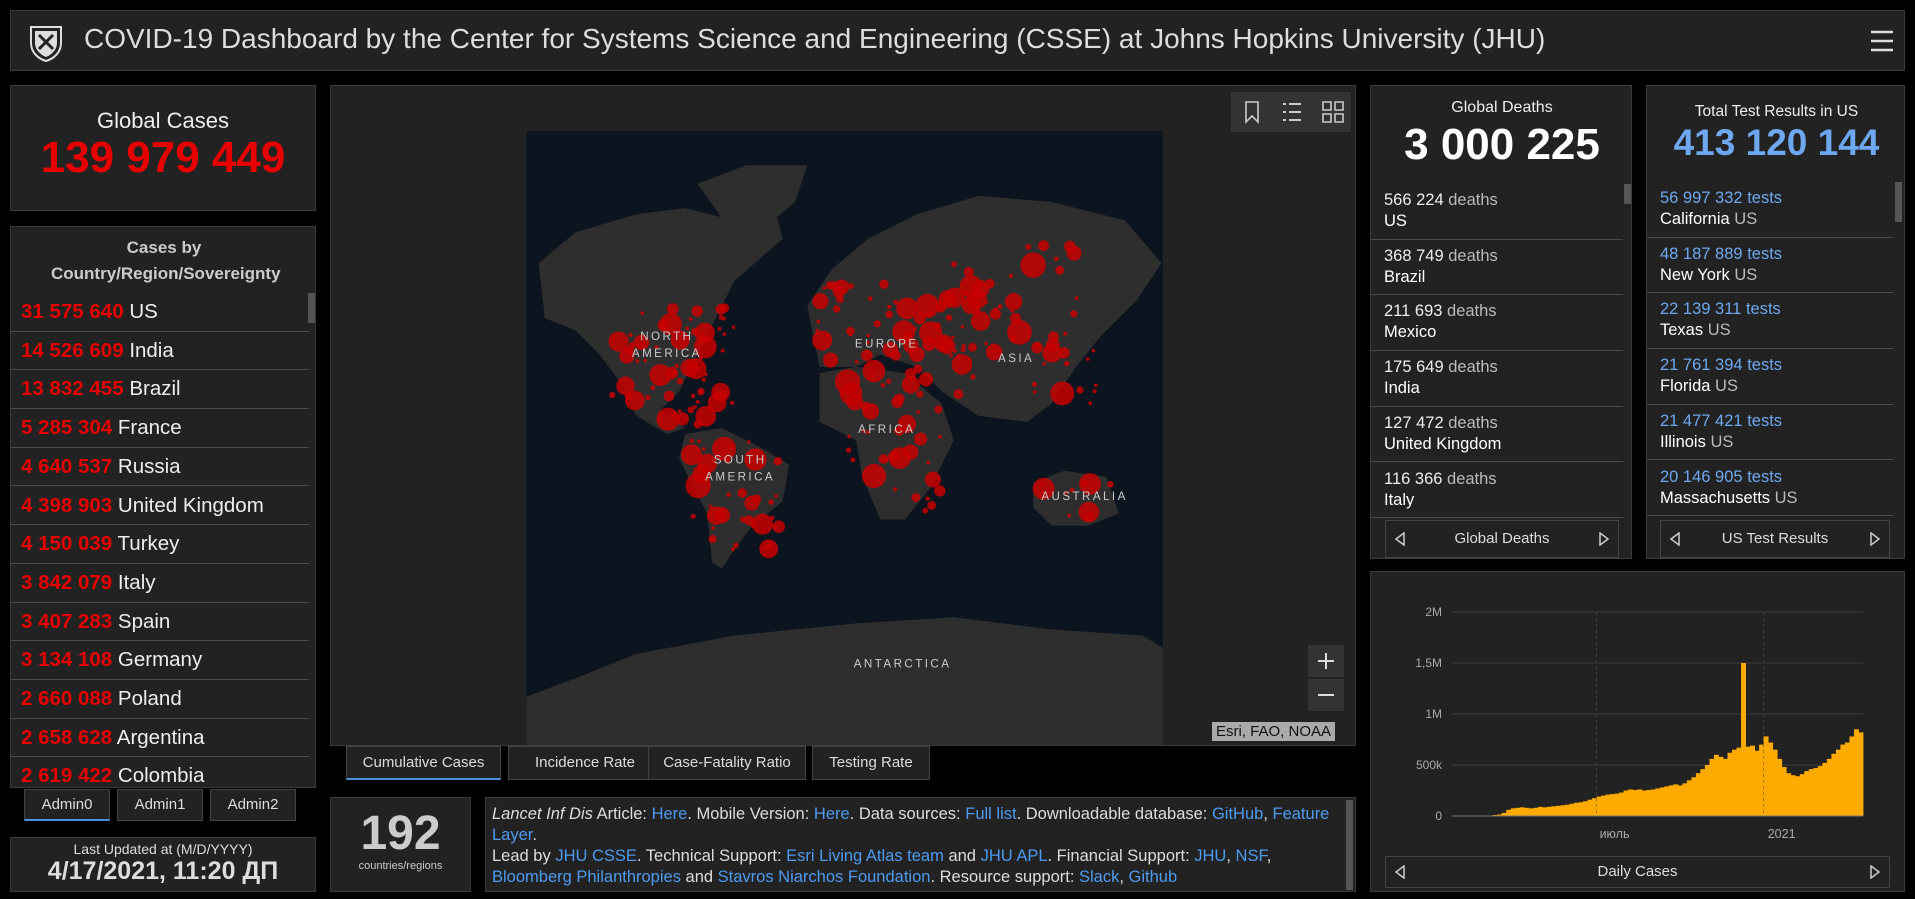  I want to click on country-row: 2 658 628 Argentina, so click(160, 738).